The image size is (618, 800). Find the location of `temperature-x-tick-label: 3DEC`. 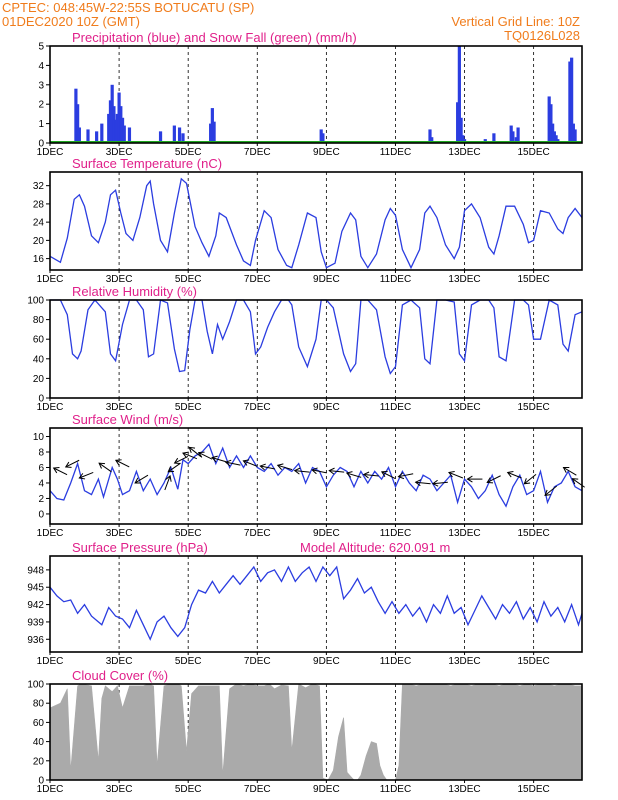

temperature-x-tick-label: 3DEC is located at coordinates (119, 279).